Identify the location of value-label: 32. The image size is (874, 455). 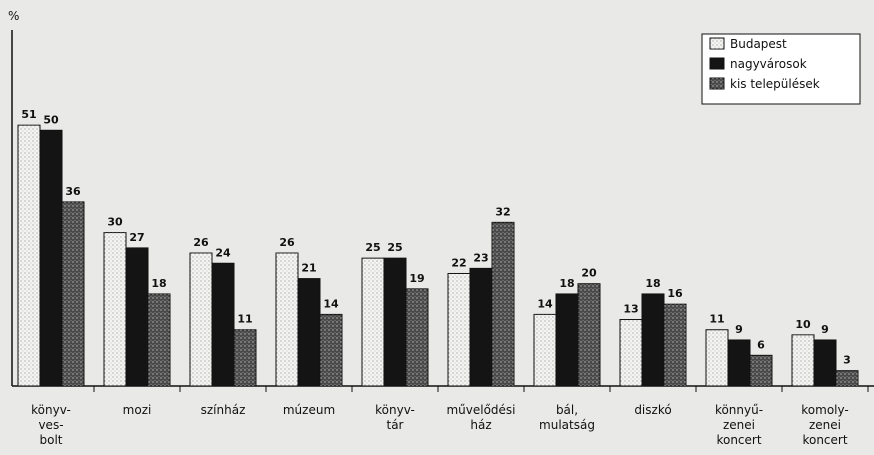
(502, 211).